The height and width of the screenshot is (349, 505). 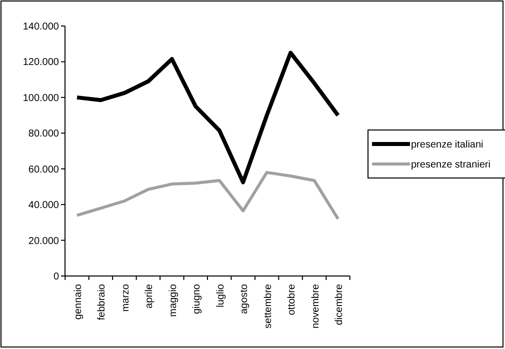 I want to click on line-series, so click(x=208, y=195).